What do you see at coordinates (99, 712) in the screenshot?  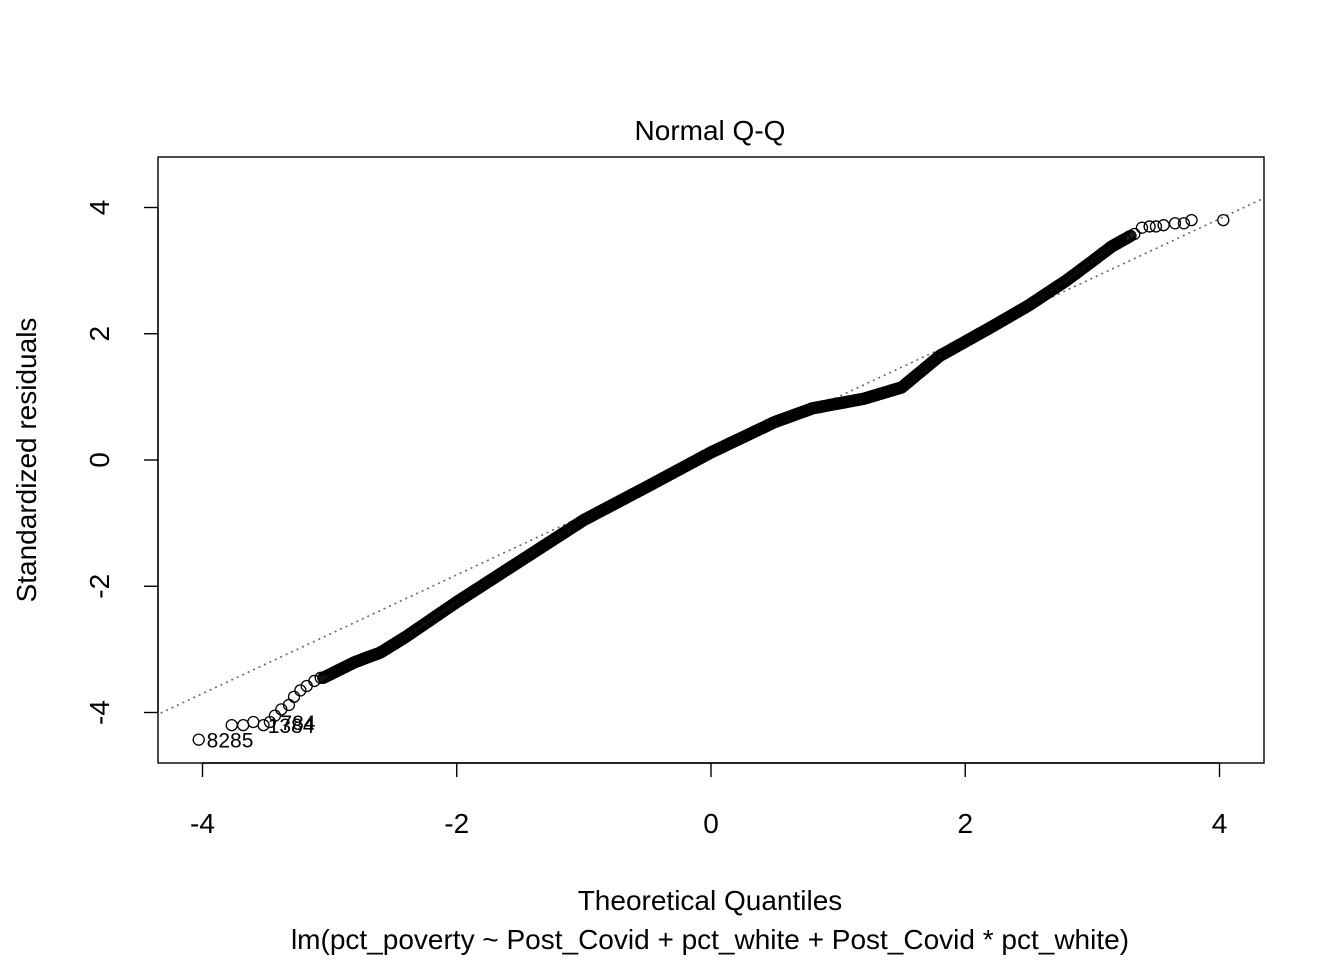 I see `y-tick-label-0: -4` at bounding box center [99, 712].